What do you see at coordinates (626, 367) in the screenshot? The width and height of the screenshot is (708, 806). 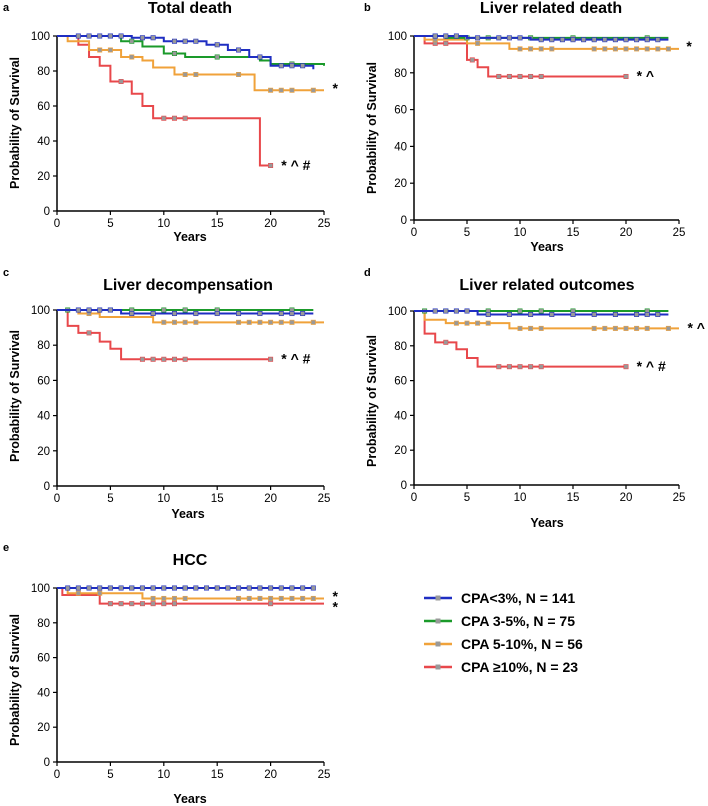 I see `panel-d-censor-mark-cpa_ge10` at bounding box center [626, 367].